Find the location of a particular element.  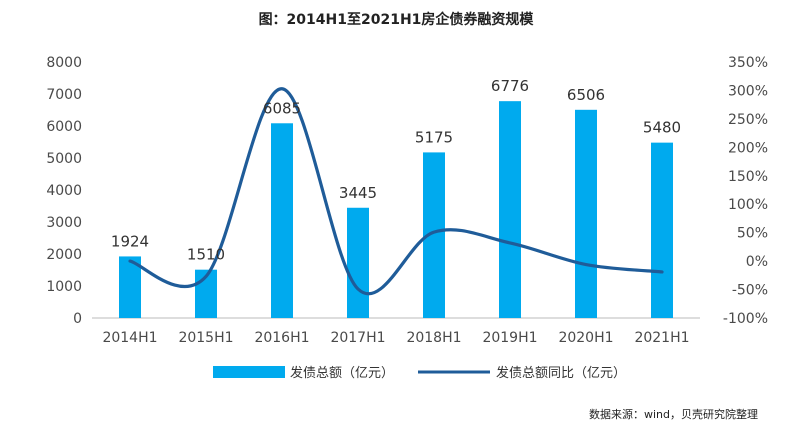

y-left-tick-label: 3000 is located at coordinates (64, 223).